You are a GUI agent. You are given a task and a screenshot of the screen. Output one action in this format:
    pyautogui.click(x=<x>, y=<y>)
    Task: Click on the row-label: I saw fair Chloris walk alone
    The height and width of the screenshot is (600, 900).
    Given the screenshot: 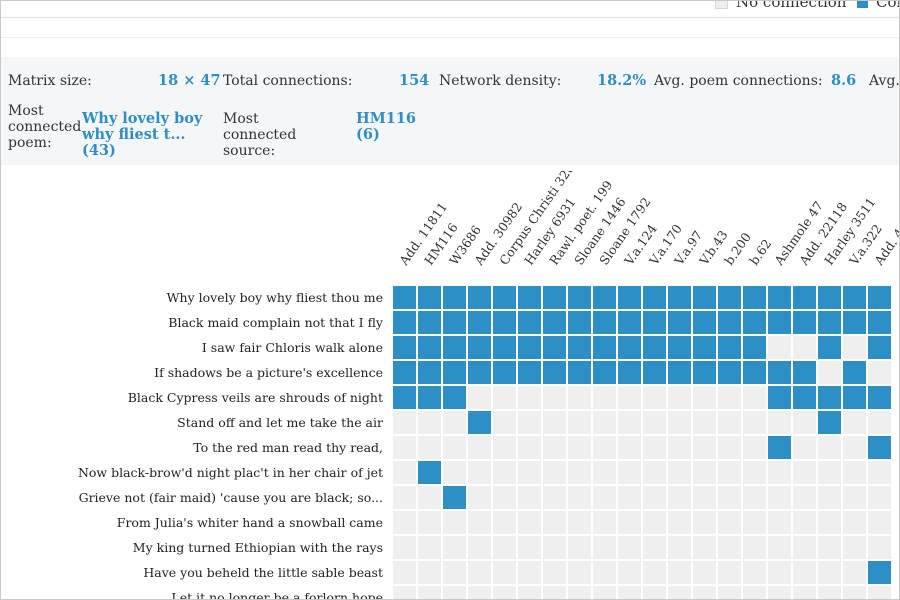 What is the action you would take?
    pyautogui.click(x=292, y=347)
    